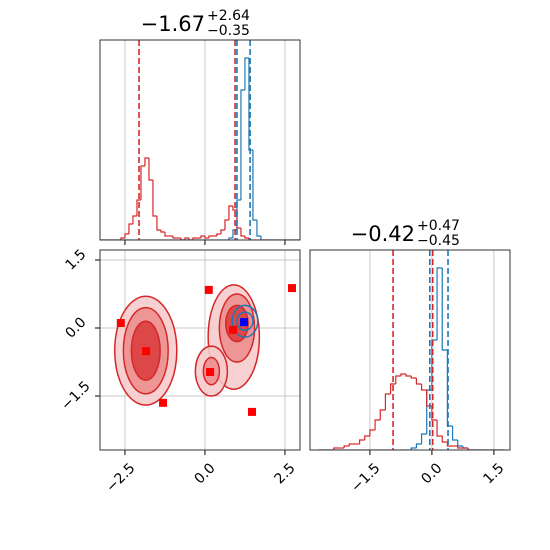 This screenshot has height=550, width=550. What do you see at coordinates (75, 259) in the screenshot?
I see `y-tick-label: 1.5` at bounding box center [75, 259].